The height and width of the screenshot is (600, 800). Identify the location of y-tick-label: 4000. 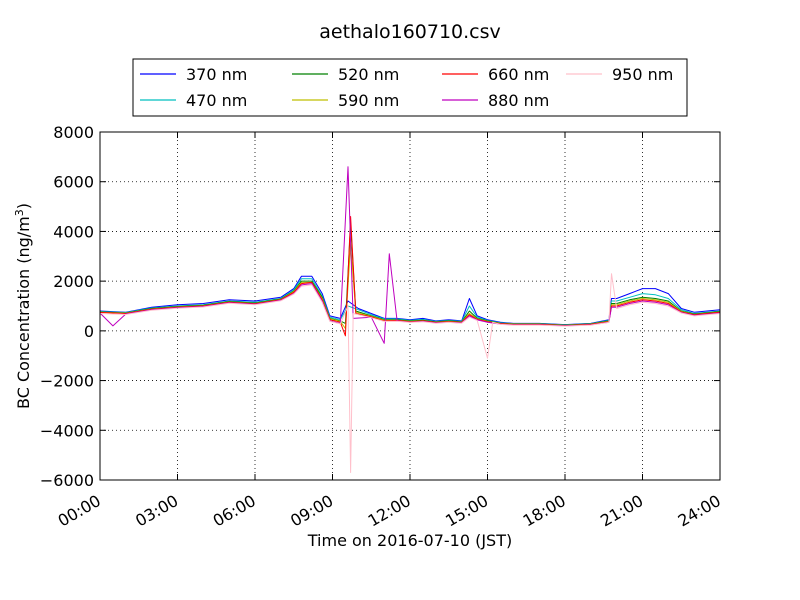
(73, 231).